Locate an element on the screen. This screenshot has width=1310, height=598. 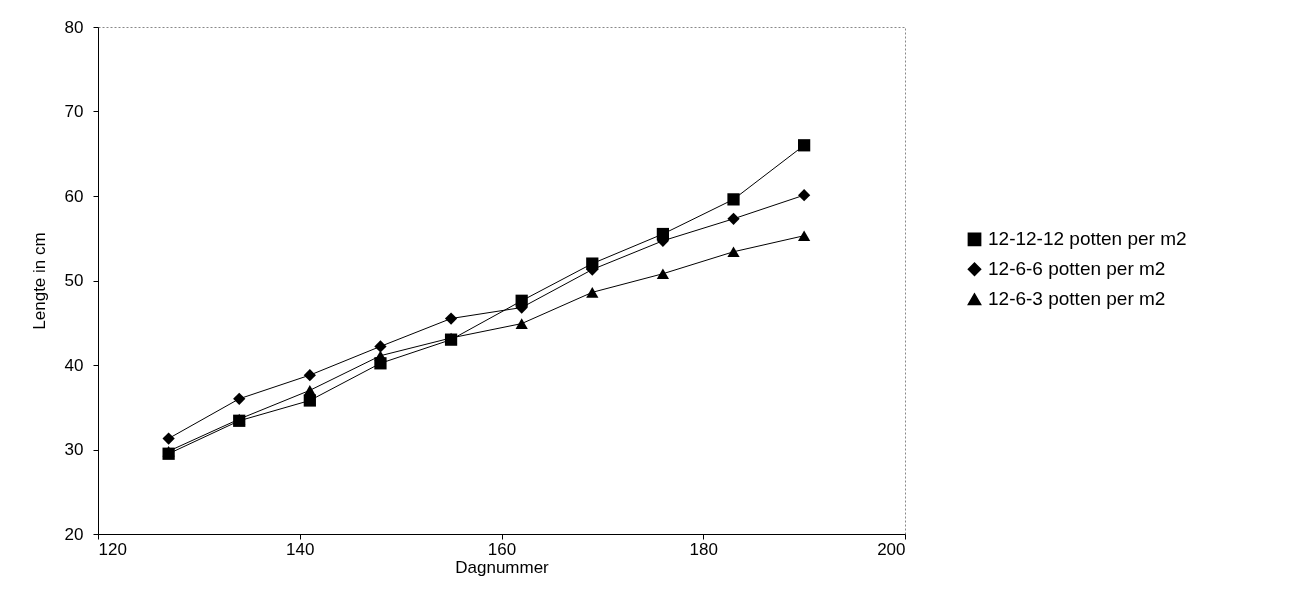
x-tick-label: 140 is located at coordinates (300, 549).